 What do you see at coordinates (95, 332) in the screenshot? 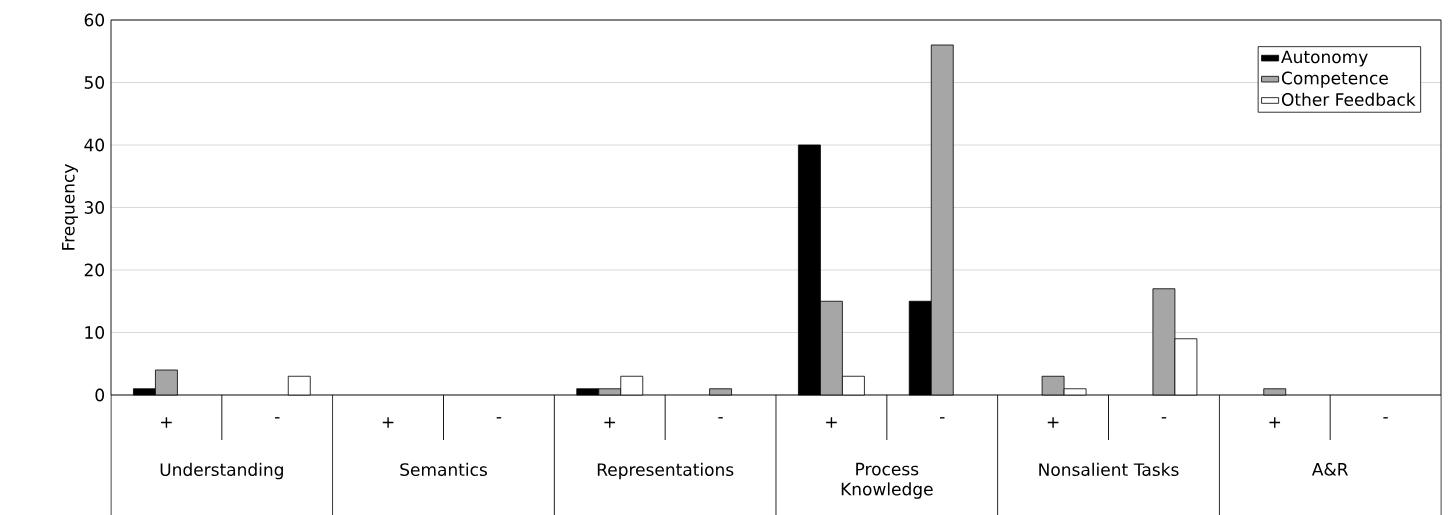
I see `y-tick-label: 10` at bounding box center [95, 332].